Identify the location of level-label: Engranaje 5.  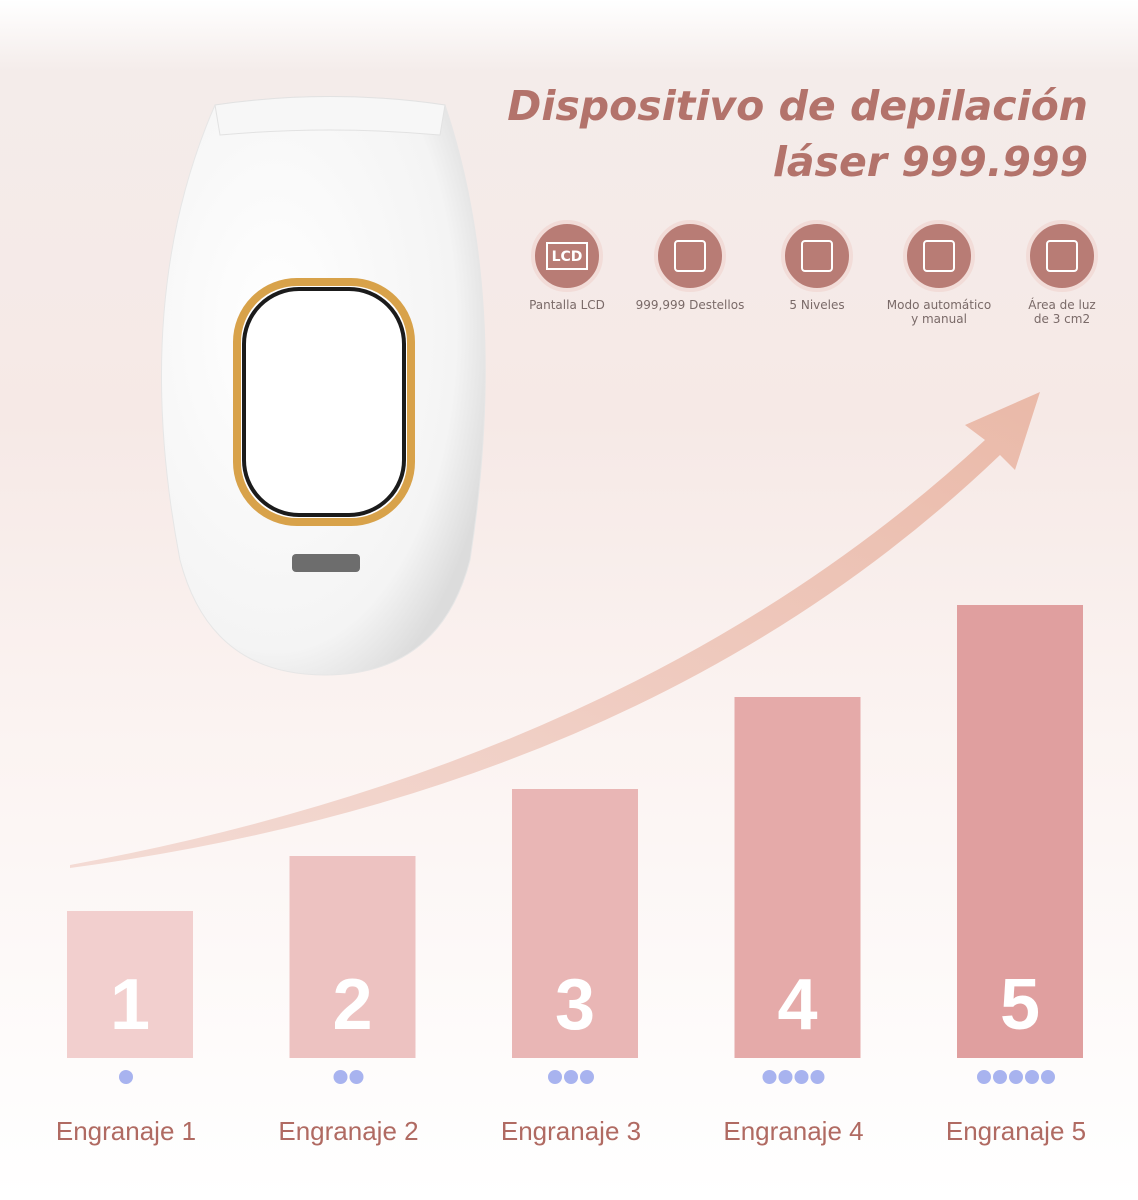
(1016, 1131).